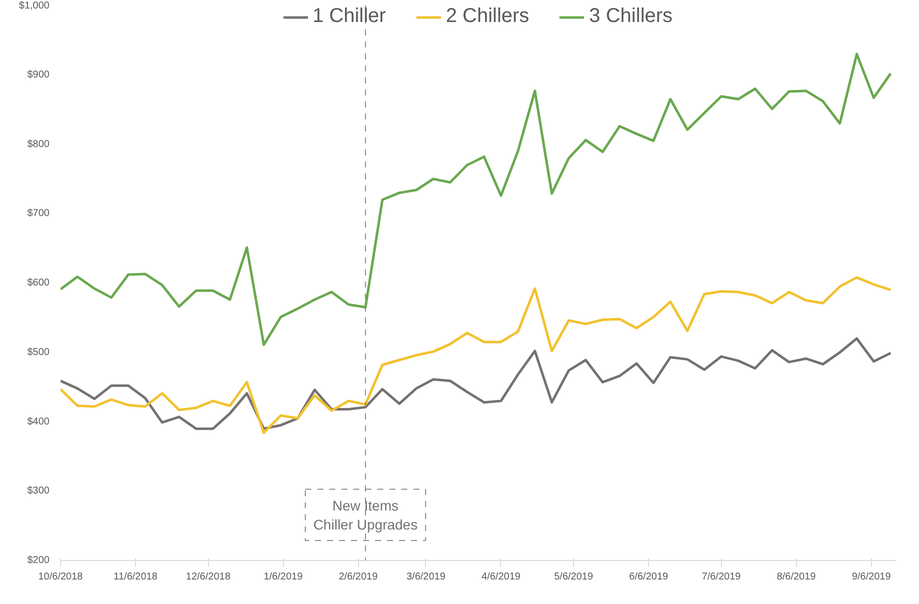 The width and height of the screenshot is (919, 604). Describe the element at coordinates (426, 577) in the screenshot. I see `x-tick-label: 3/6/2019` at that location.